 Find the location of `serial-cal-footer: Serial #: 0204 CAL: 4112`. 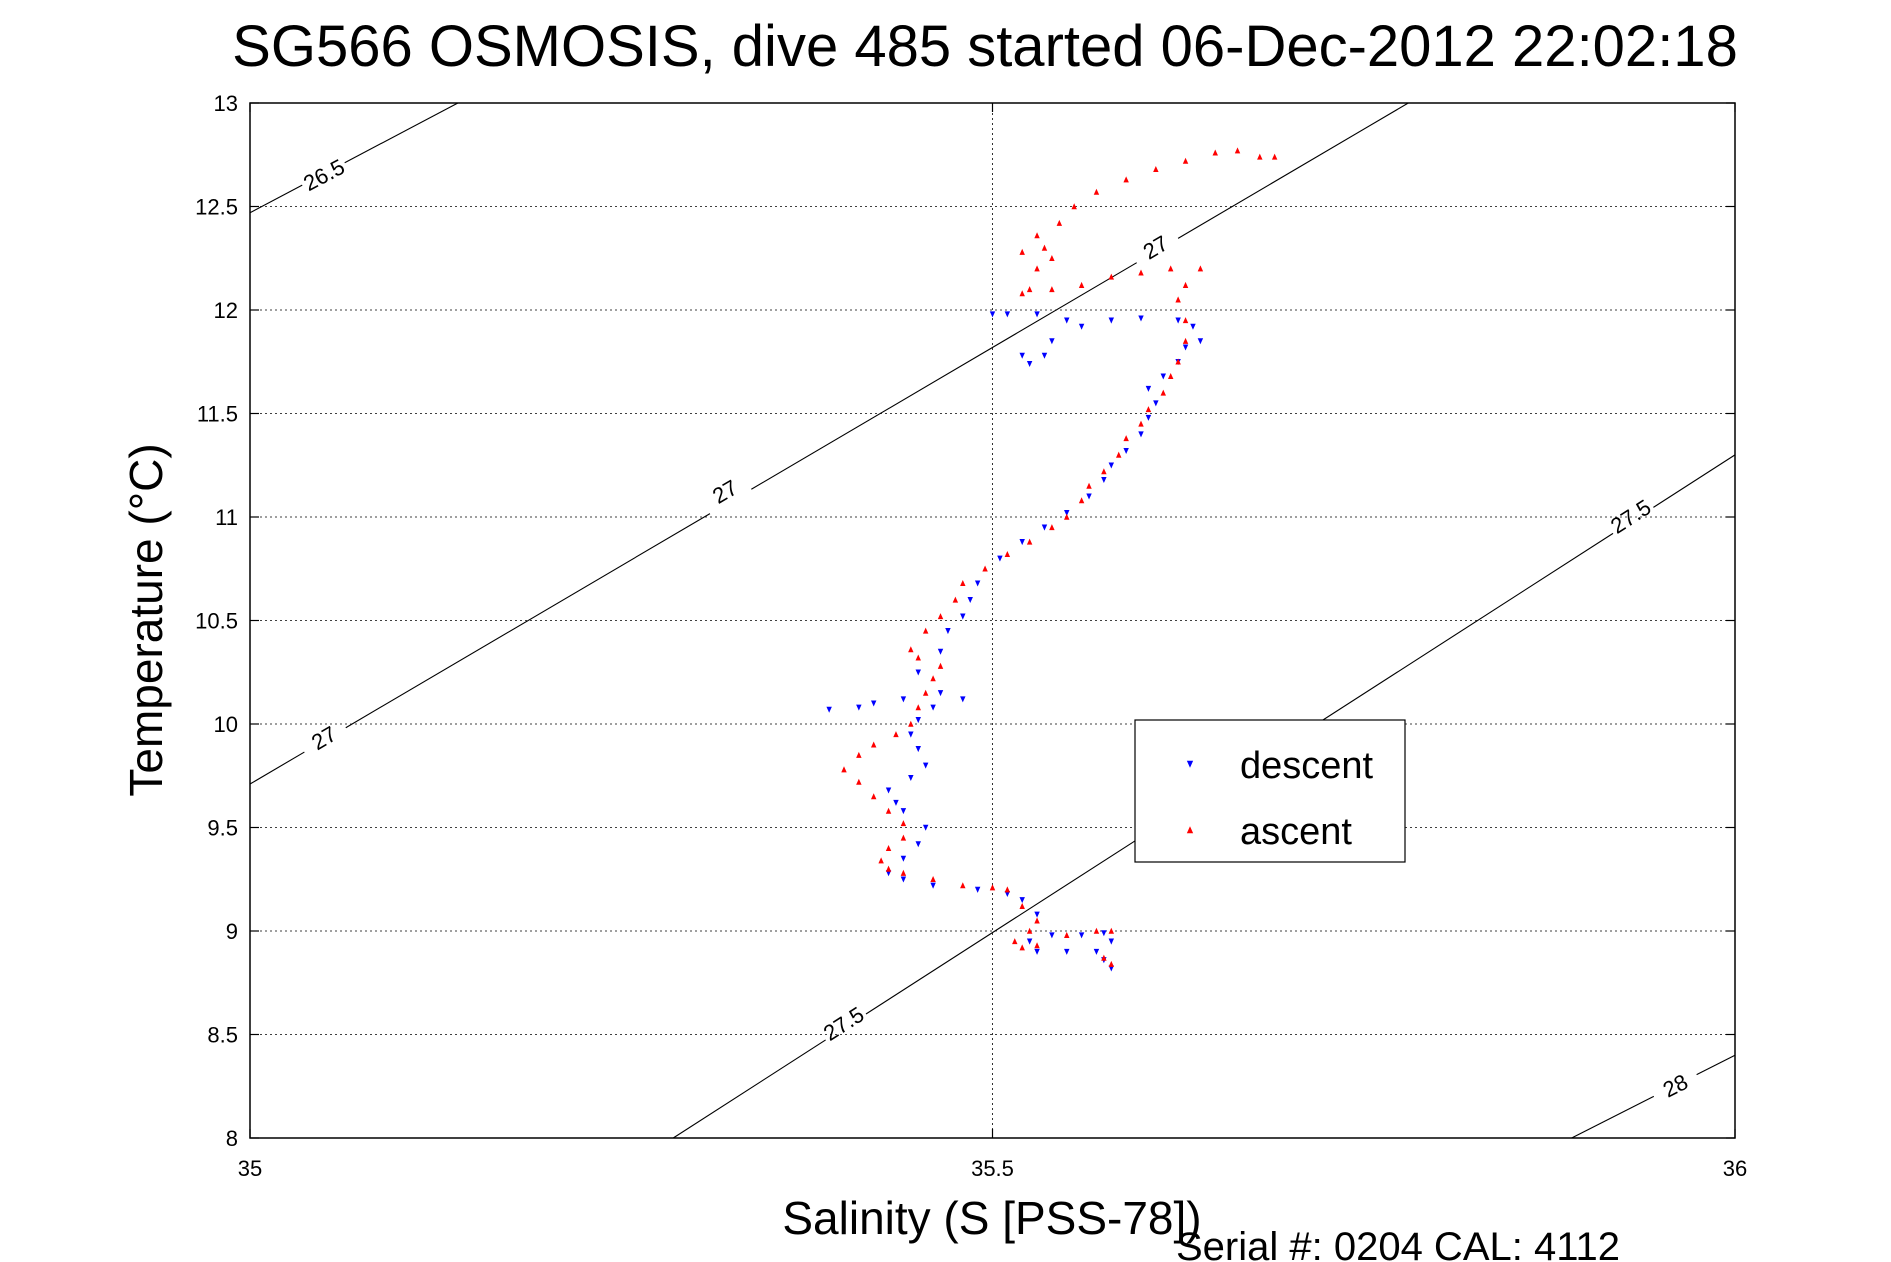

serial-cal-footer: Serial #: 0204 CAL: 4112 is located at coordinates (1398, 1243).